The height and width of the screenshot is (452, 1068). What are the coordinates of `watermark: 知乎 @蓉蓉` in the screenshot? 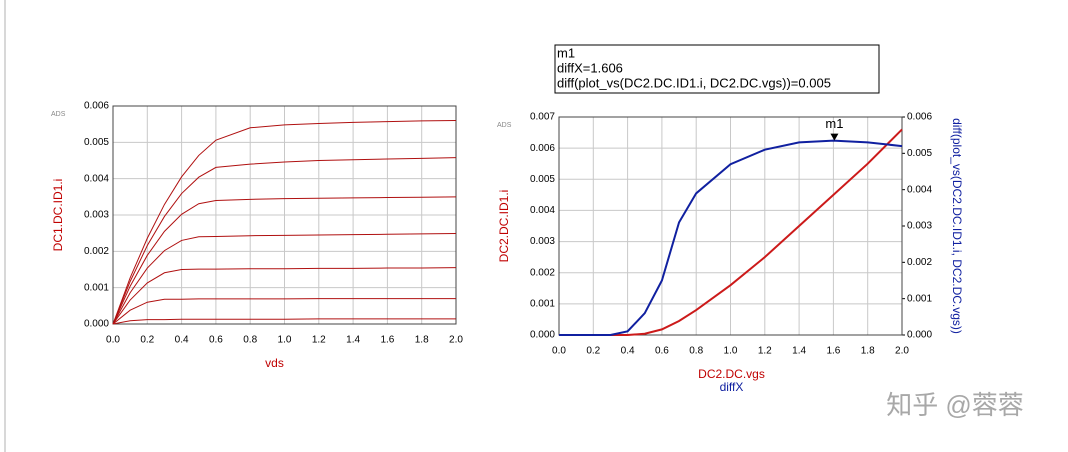 It's located at (955, 405).